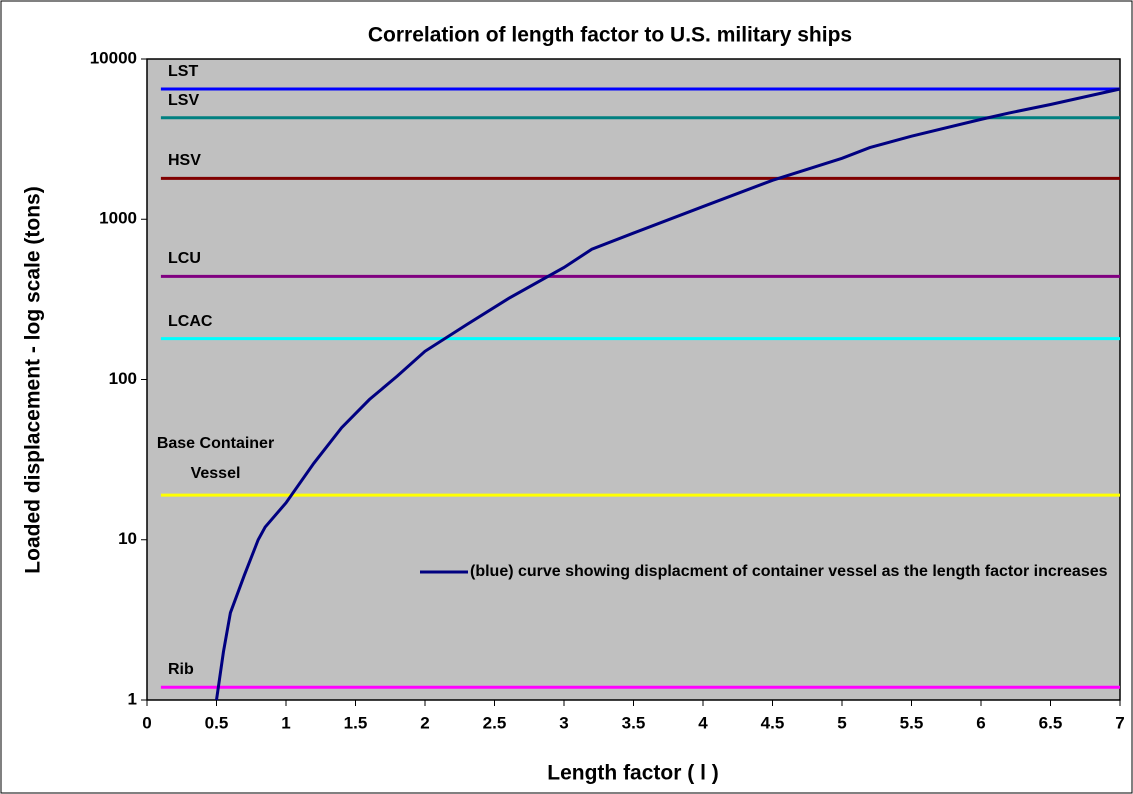 This screenshot has width=1133, height=794. Describe the element at coordinates (123, 378) in the screenshot. I see `y-tick-label: 100` at that location.